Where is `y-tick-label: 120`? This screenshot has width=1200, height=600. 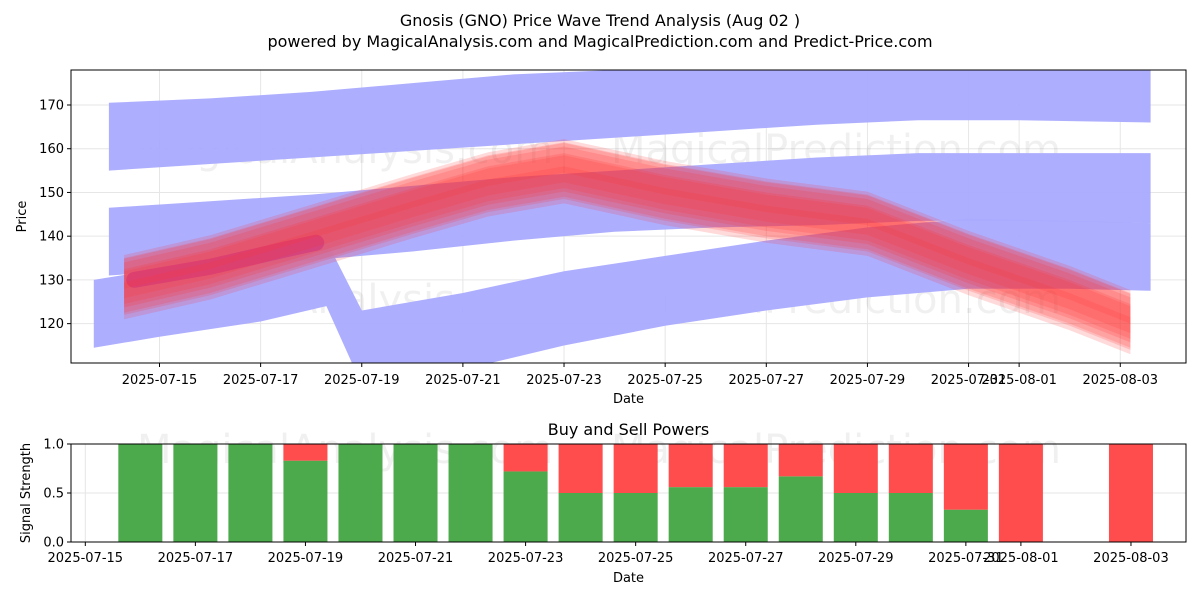 y-tick-label: 120 is located at coordinates (51, 324).